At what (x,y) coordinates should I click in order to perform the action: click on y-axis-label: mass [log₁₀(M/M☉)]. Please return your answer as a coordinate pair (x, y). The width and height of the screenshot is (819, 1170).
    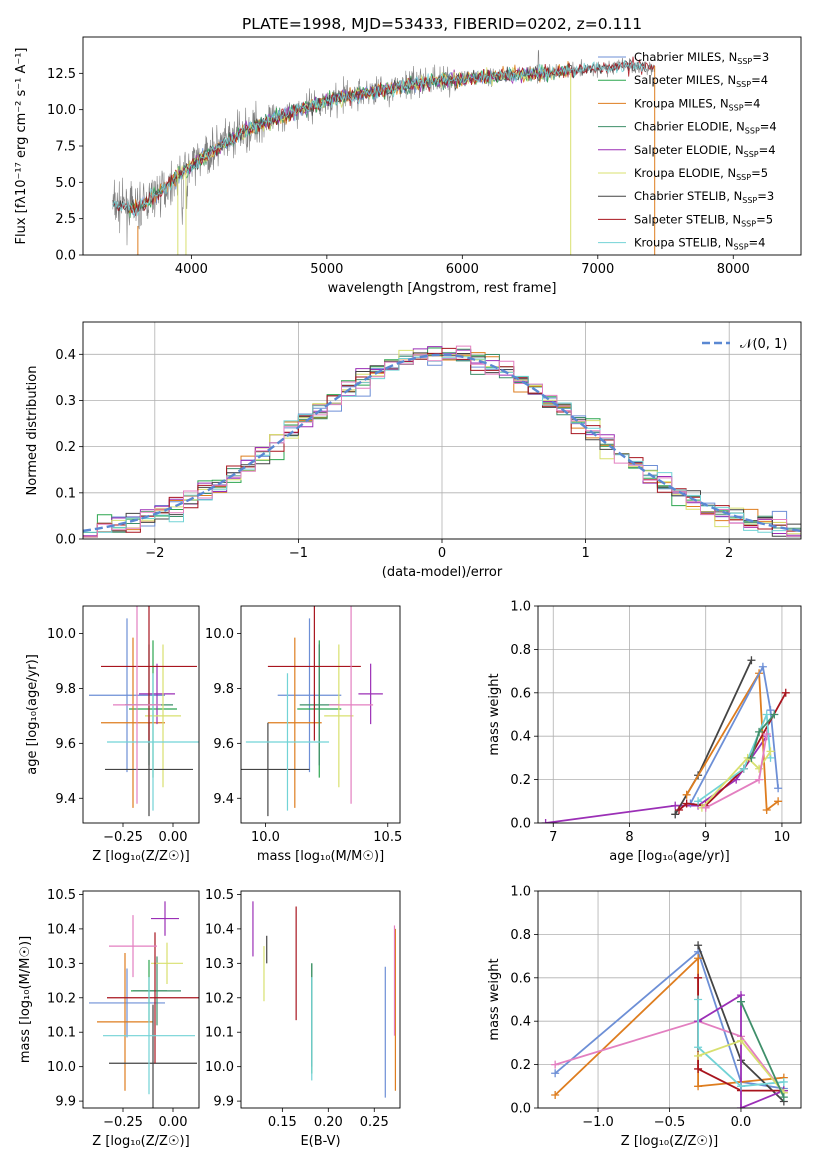
    Looking at the image, I should click on (25, 999).